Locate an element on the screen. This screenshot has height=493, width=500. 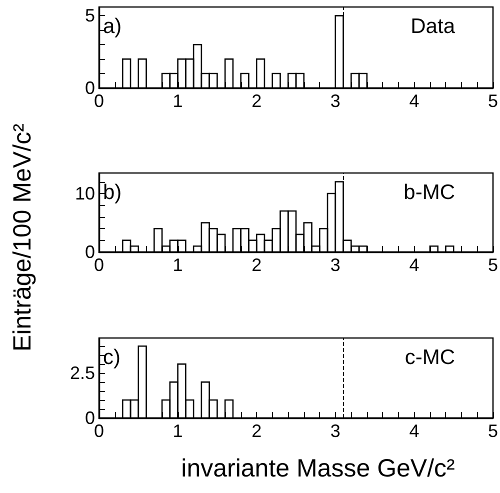
annotation: c-MC is located at coordinates (430, 357).